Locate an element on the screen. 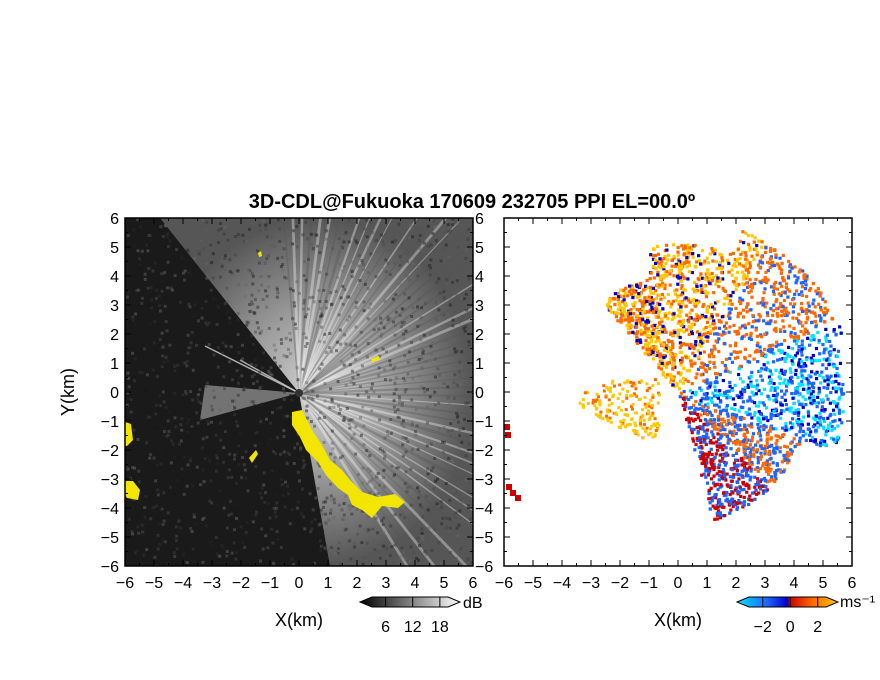 The image size is (880, 680). intensity-xlabel: X(km) is located at coordinates (299, 620).